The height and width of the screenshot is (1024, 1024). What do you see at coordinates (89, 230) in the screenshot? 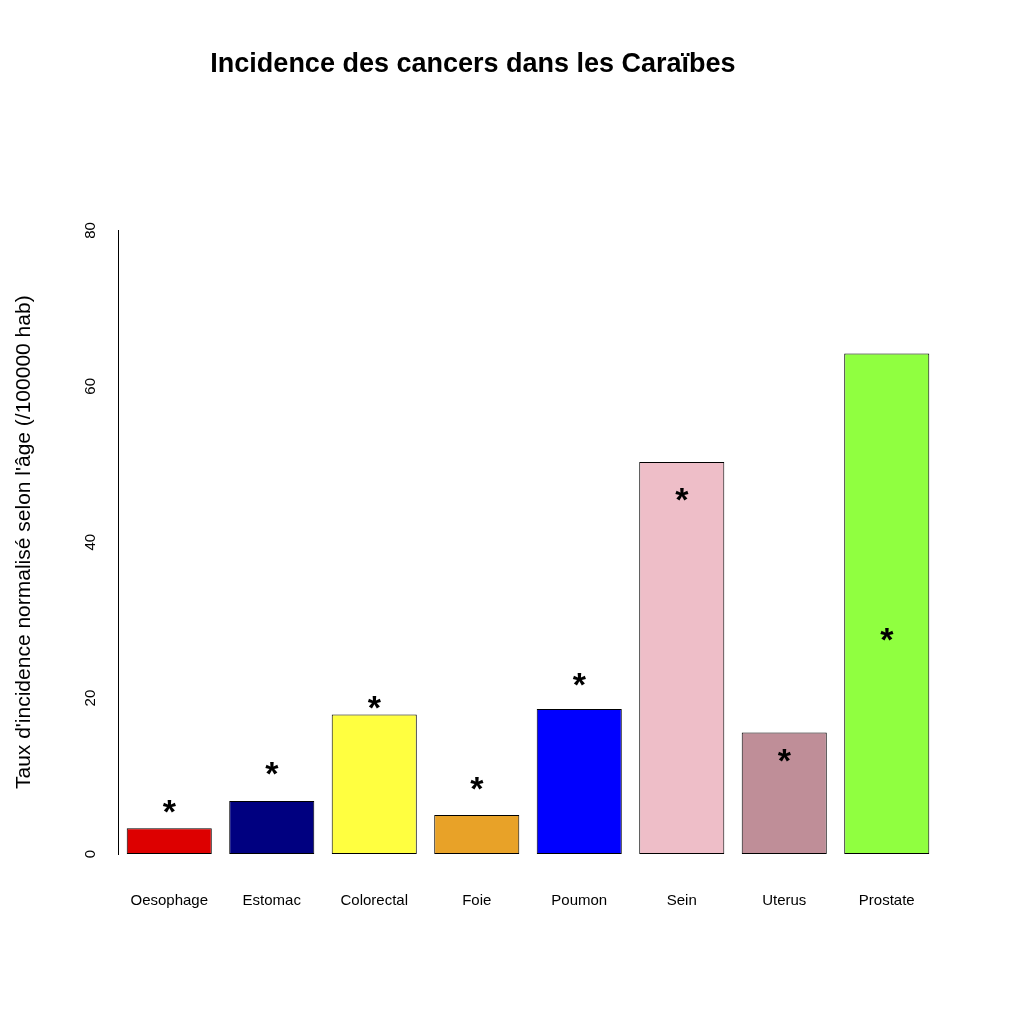
I see `y-tick-label: 80` at bounding box center [89, 230].